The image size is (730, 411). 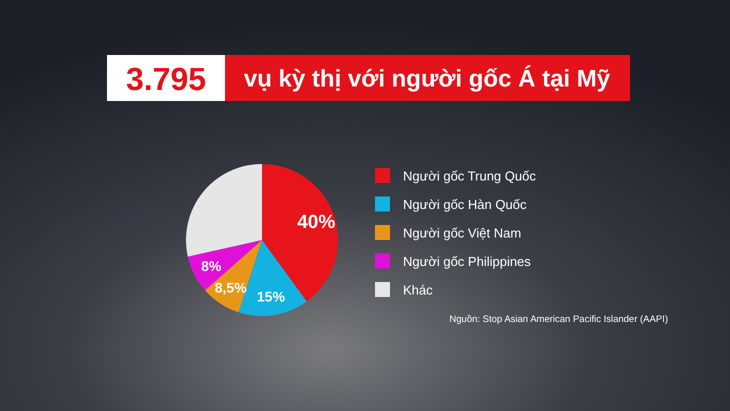 I want to click on text: Nguồn: Stop Asian American Pacific Islander (AAPI), so click(x=558, y=319).